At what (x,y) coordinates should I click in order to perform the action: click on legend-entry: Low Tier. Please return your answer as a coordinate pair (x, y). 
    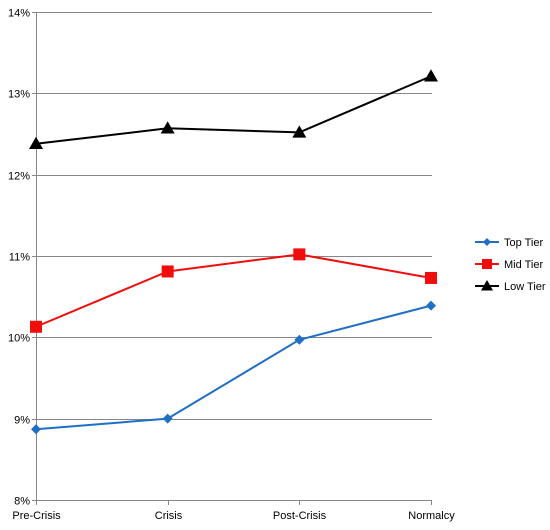
    Looking at the image, I should click on (510, 286).